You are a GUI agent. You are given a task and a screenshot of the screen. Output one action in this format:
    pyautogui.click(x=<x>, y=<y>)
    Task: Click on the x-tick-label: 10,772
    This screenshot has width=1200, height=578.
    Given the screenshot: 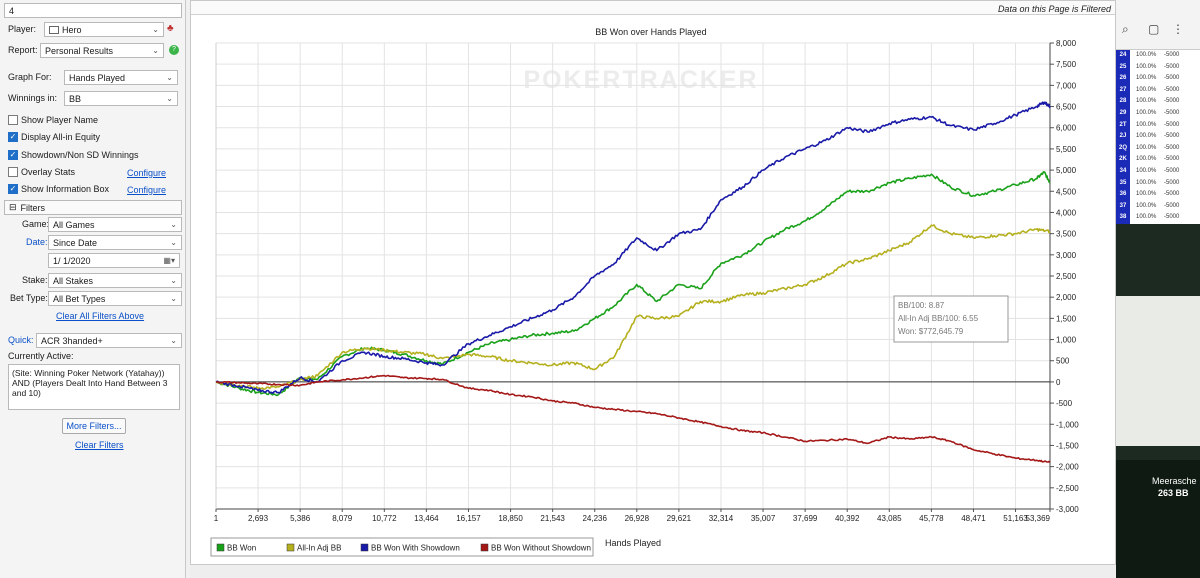 What is the action you would take?
    pyautogui.click(x=384, y=518)
    